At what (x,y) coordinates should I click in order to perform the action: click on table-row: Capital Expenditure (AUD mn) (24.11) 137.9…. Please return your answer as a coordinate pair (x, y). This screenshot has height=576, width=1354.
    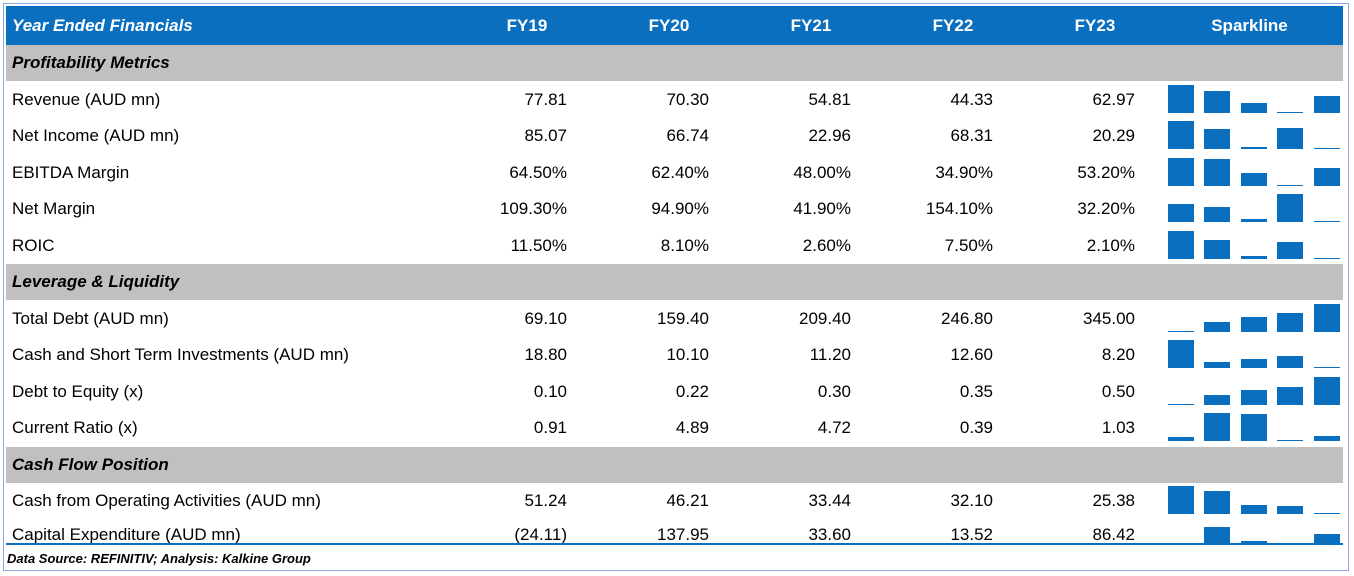
    Looking at the image, I should click on (674, 535).